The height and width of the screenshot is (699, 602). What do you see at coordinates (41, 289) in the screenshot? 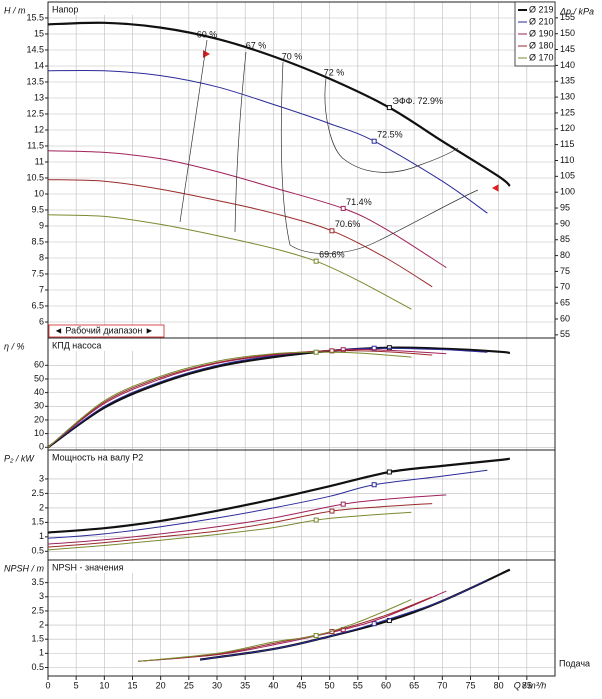
I see `y-tick-label: 7` at bounding box center [41, 289].